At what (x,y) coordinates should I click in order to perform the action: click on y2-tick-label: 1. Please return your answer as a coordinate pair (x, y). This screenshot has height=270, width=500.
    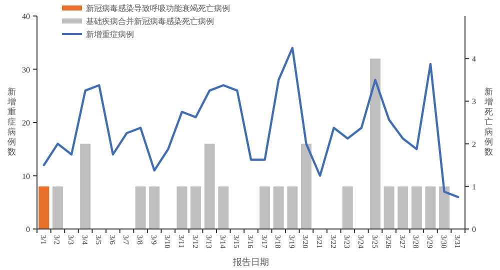
    Looking at the image, I should click on (474, 187).